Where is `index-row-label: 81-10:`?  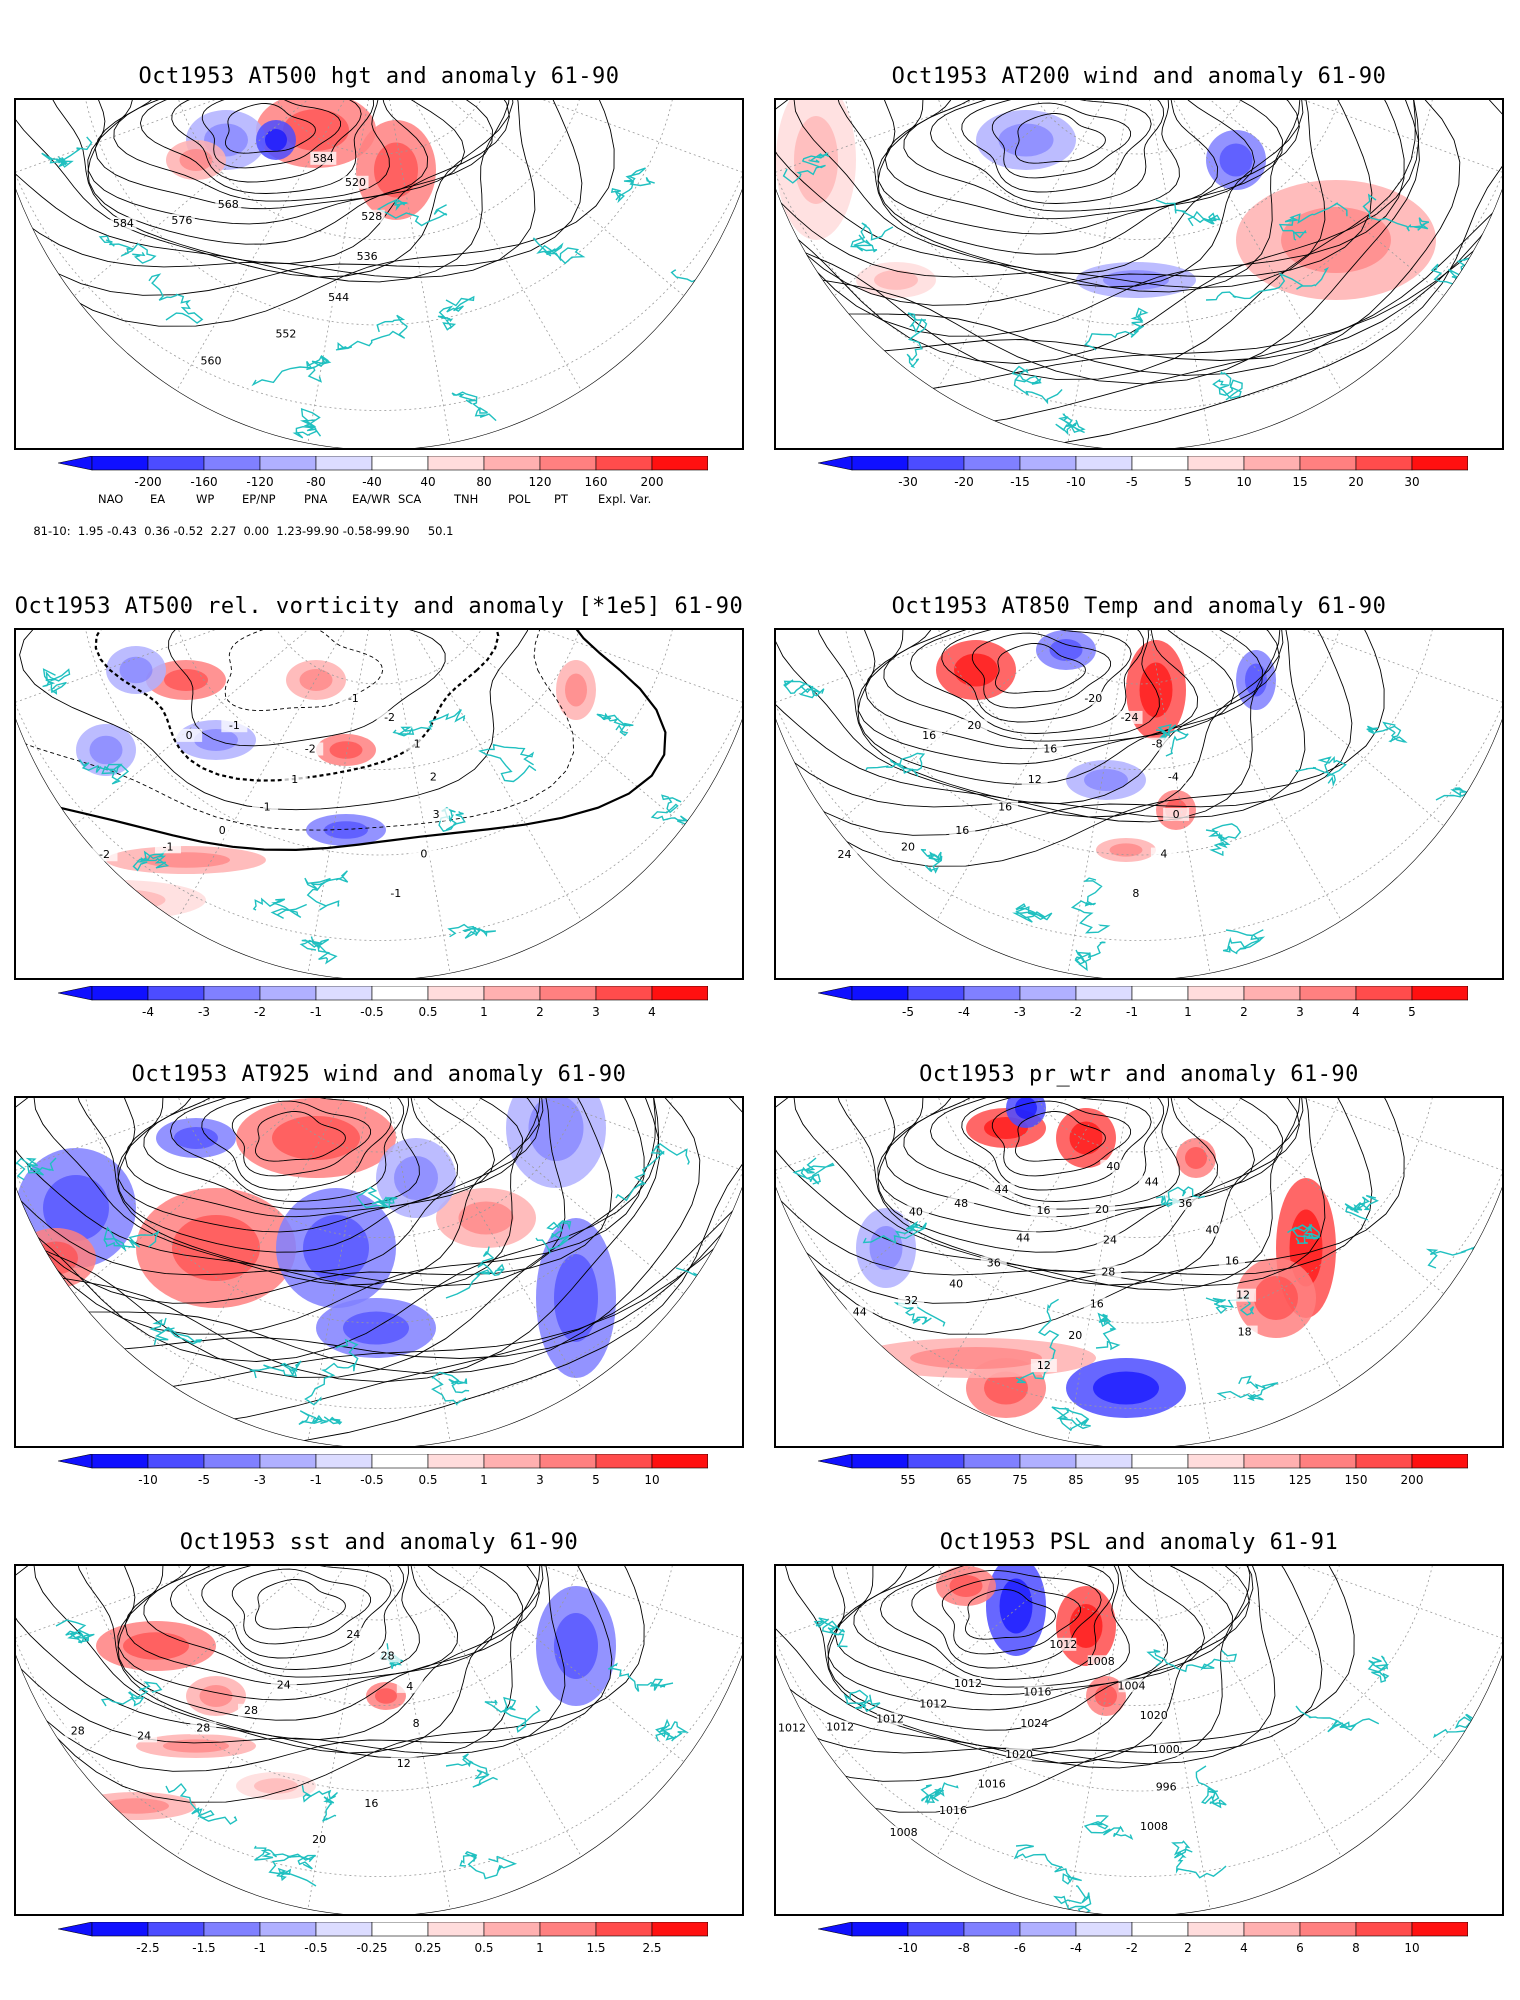
index-row-label: 81-10: is located at coordinates (52, 531).